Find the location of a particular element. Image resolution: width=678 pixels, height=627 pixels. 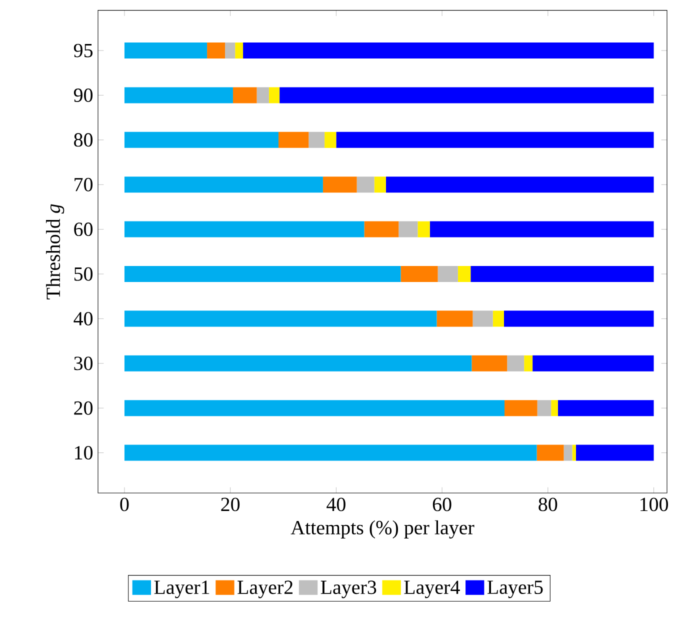

y-tick-label: 95 is located at coordinates (83, 51).